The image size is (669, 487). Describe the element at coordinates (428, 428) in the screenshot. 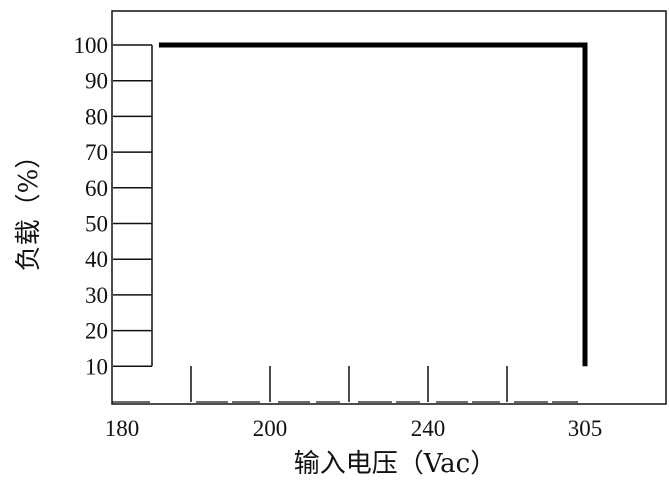

I see `x-tick-label: 240` at that location.